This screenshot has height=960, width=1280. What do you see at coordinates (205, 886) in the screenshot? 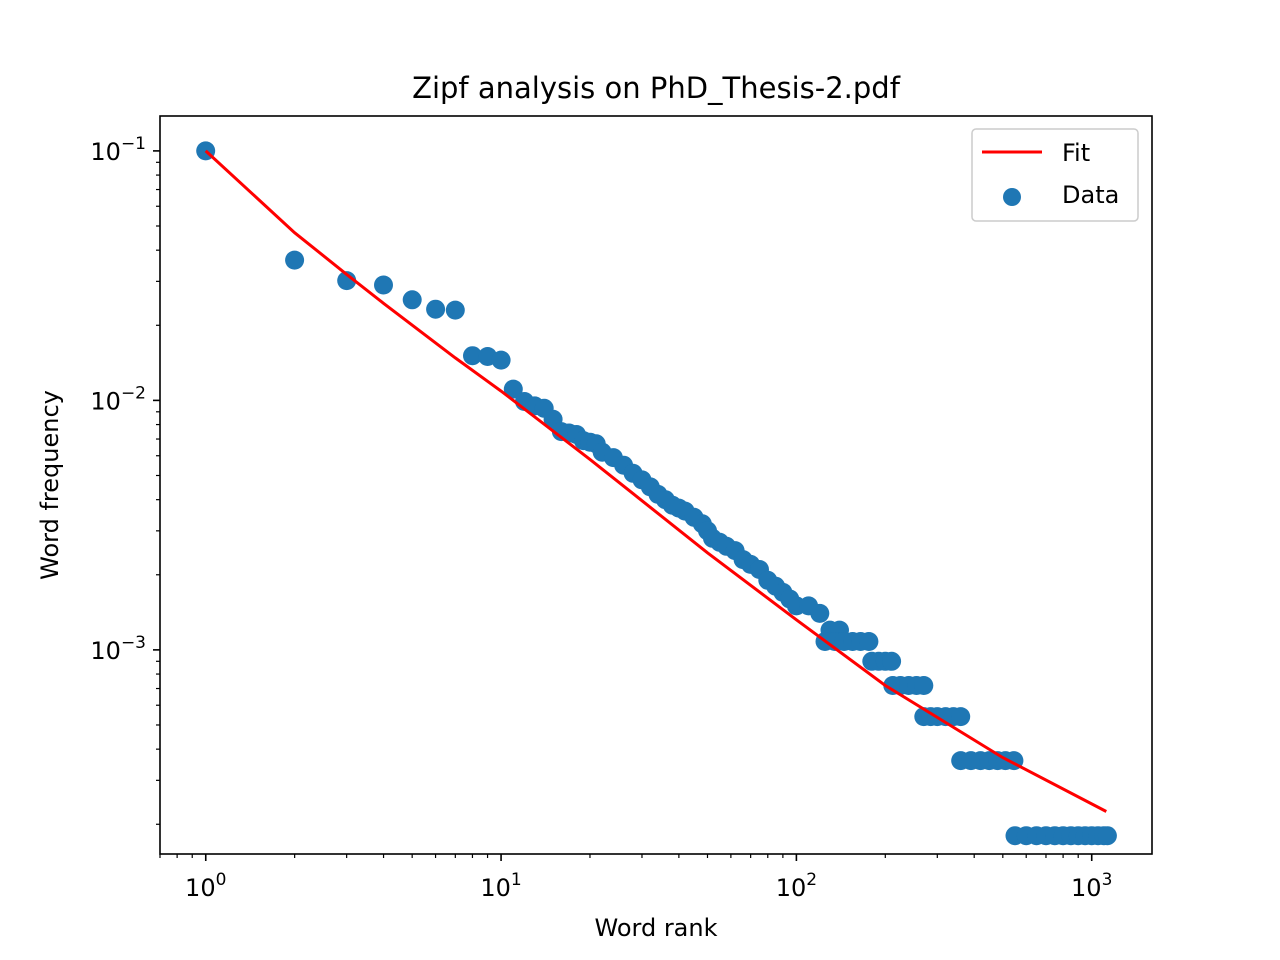
I see `x-tick-label: 10⁰` at bounding box center [205, 886].